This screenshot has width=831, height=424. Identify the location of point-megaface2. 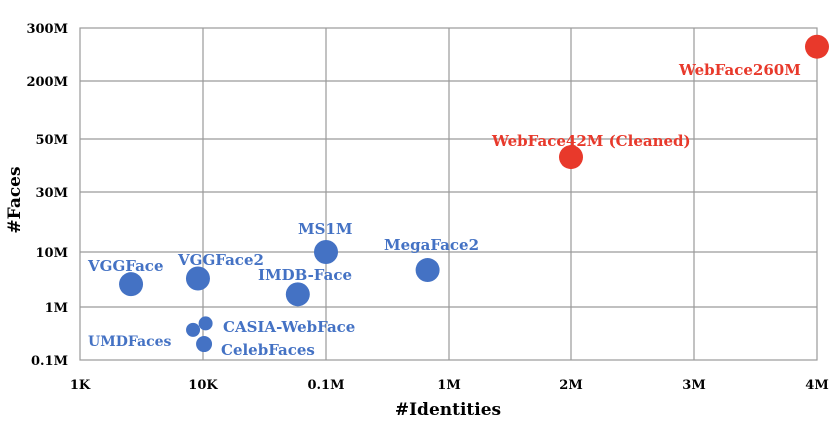
(427, 270).